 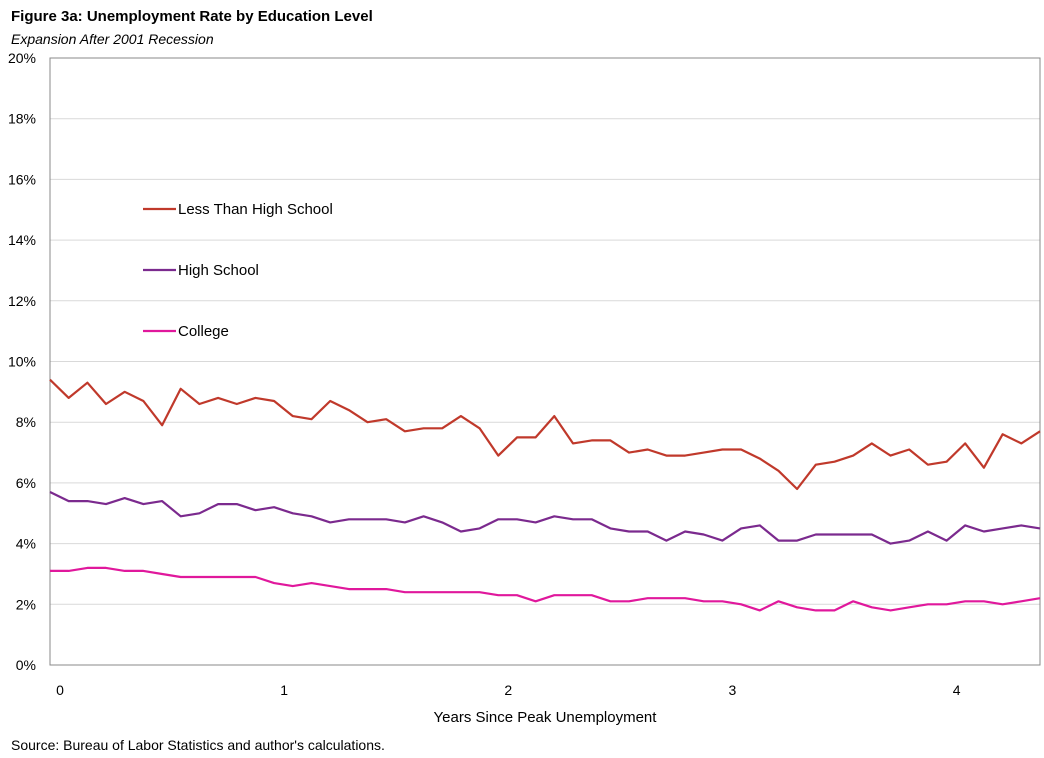 What do you see at coordinates (22, 301) in the screenshot?
I see `y-tick-label: 12%` at bounding box center [22, 301].